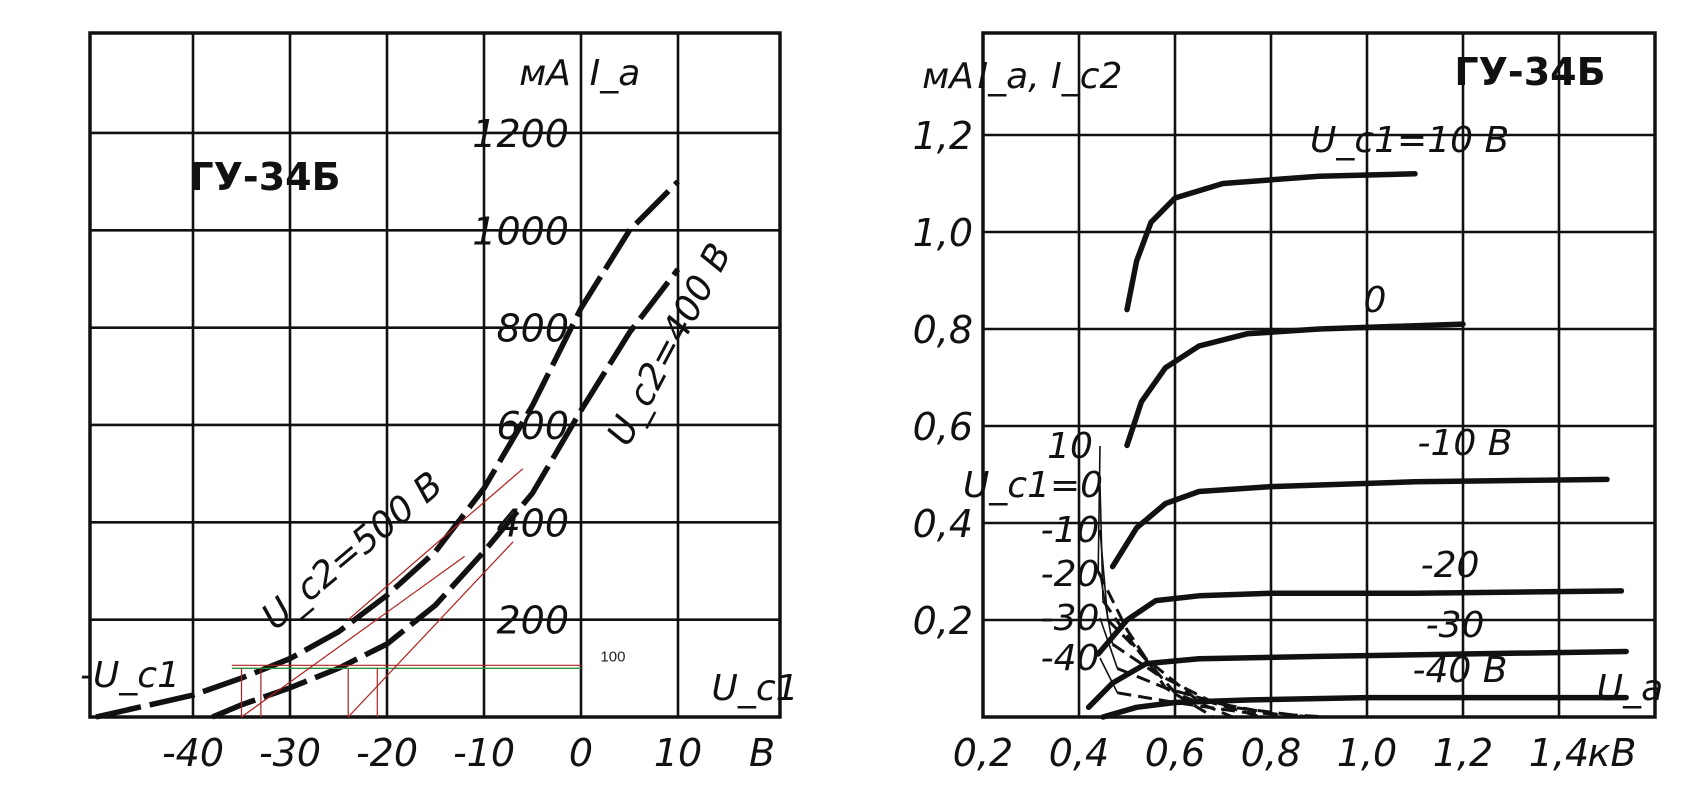 The width and height of the screenshot is (1690, 800). I want to click on right-series-label-3: -20, so click(1450, 565).